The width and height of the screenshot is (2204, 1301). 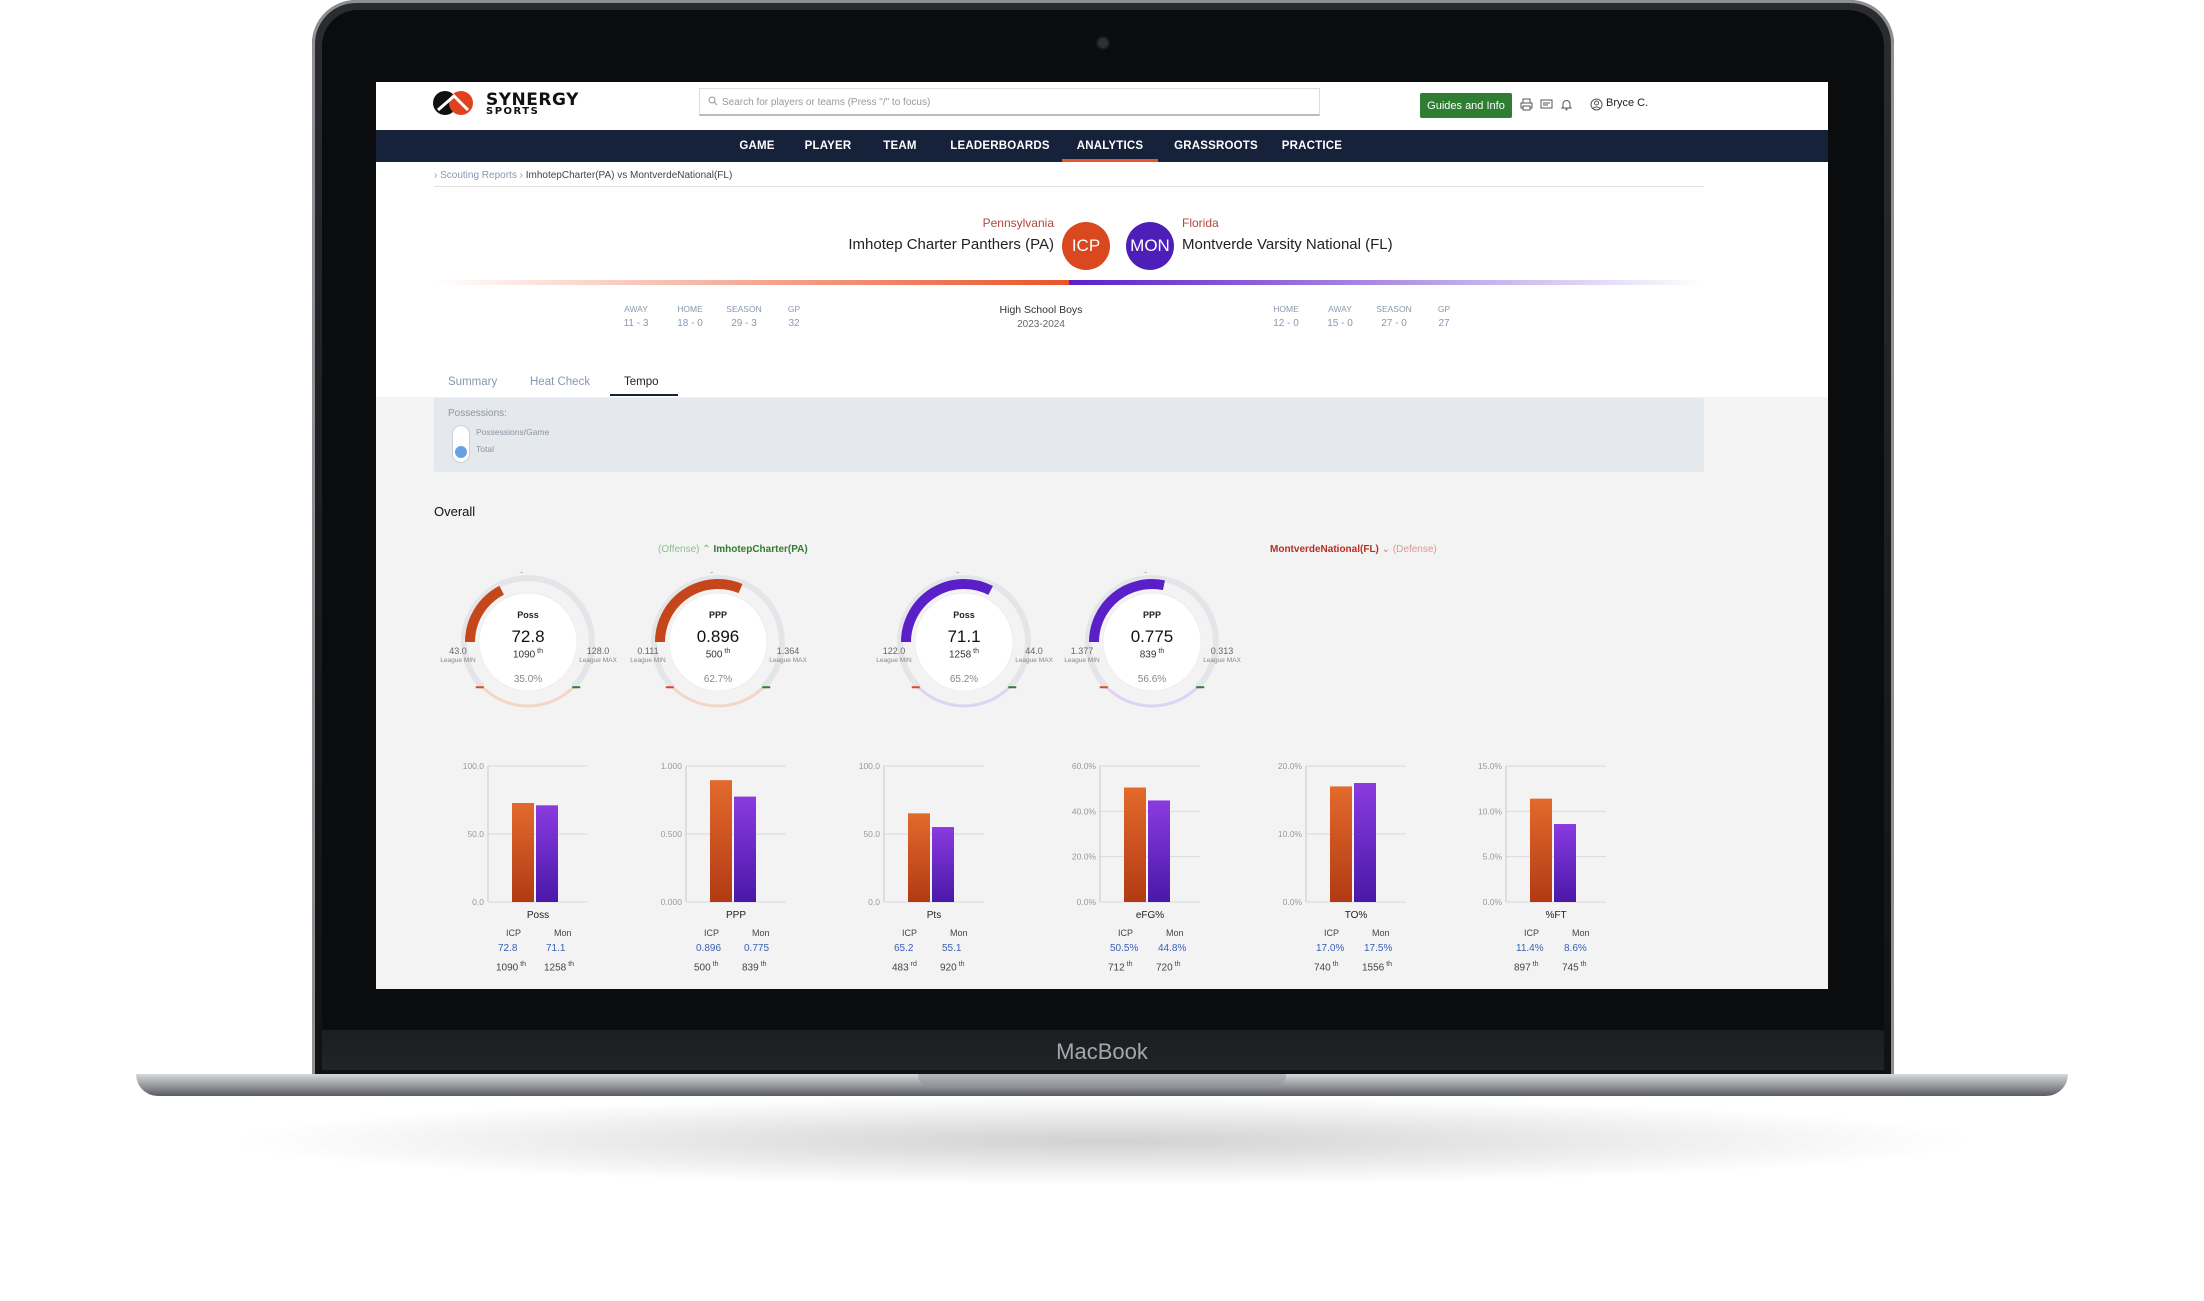 I want to click on rank-number: 1090, so click(x=524, y=655).